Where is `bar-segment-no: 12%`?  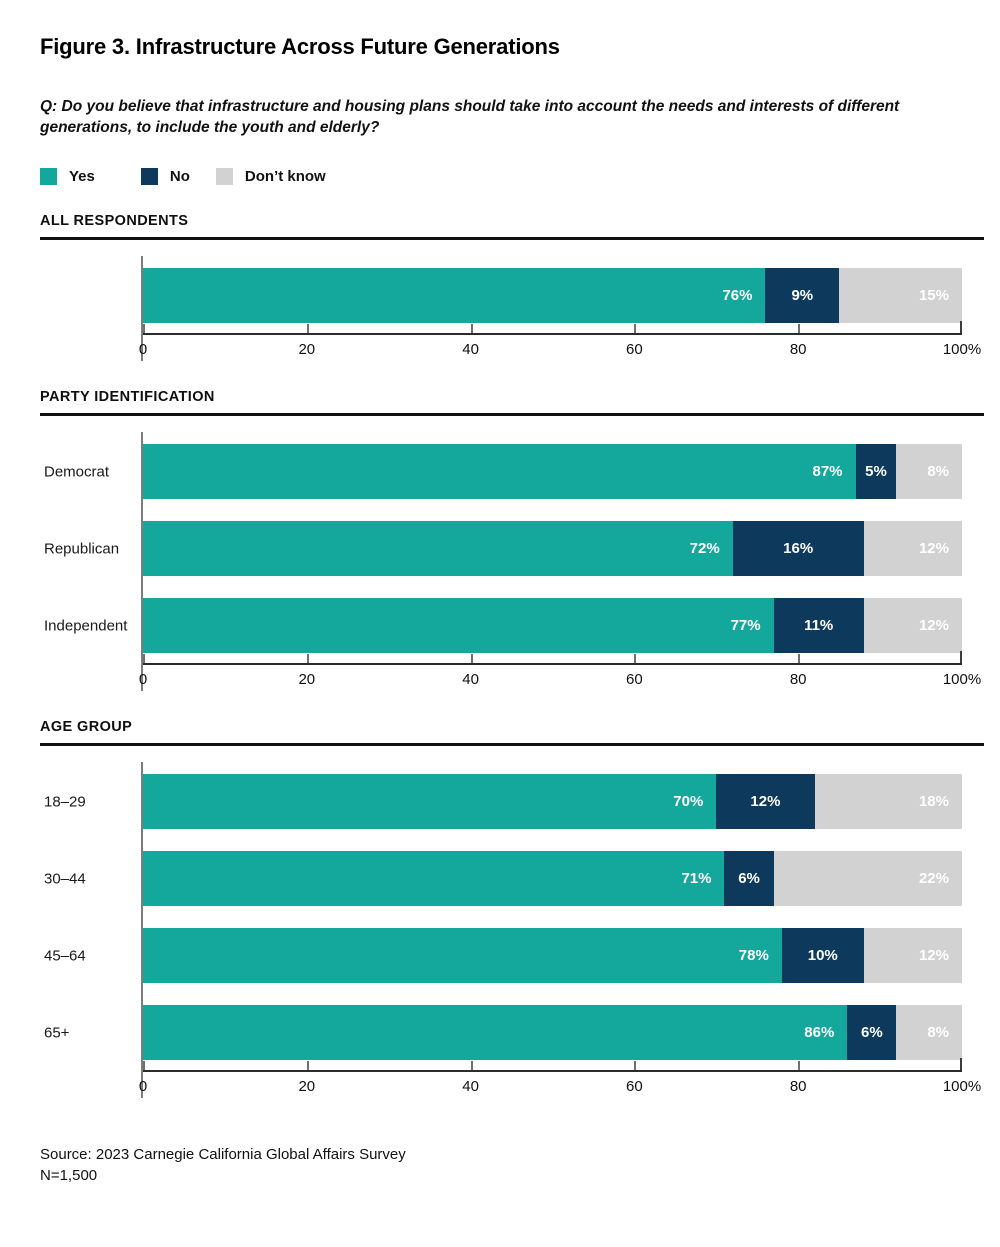 bar-segment-no: 12% is located at coordinates (765, 801).